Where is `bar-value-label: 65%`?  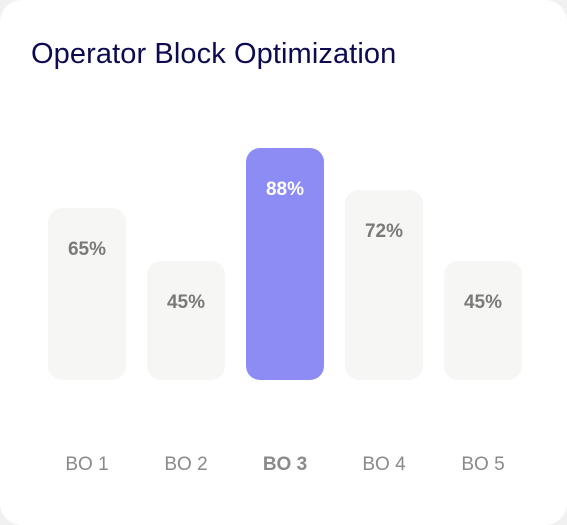 bar-value-label: 65% is located at coordinates (87, 250).